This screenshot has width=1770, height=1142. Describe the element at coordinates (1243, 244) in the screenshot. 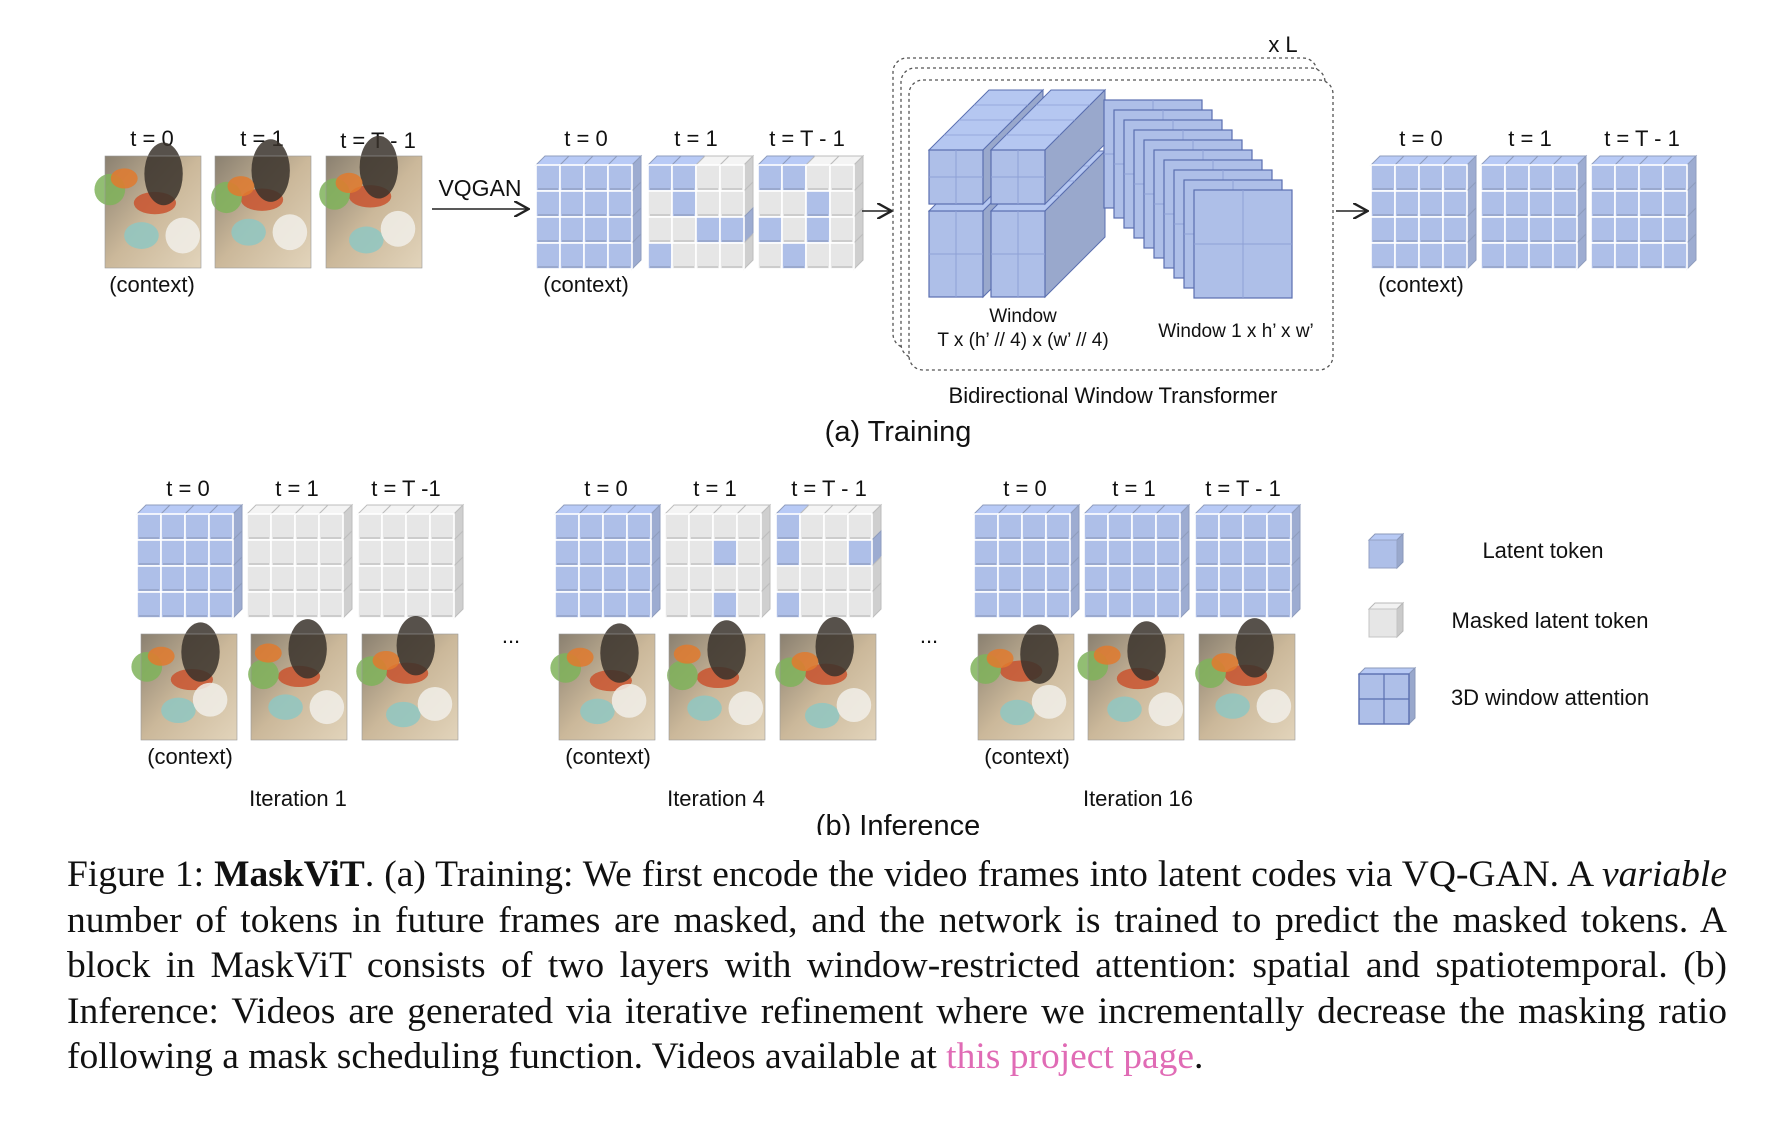

I see `spatial-window-slice` at that location.